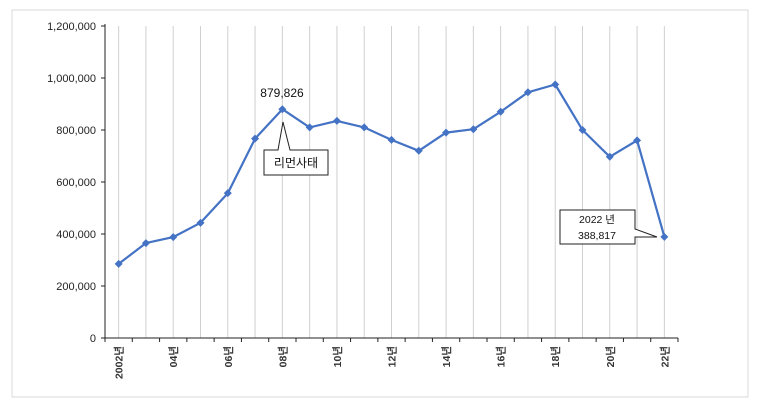 The height and width of the screenshot is (401, 760). I want to click on x-tick-labels: 2002년 04년 06년 08년 10년 12년 14년 16년 18년 20년 22년, so click(392, 362).